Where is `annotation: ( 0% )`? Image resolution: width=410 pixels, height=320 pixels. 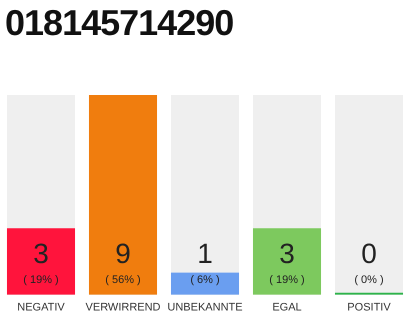 annotation: ( 0% ) is located at coordinates (369, 280).